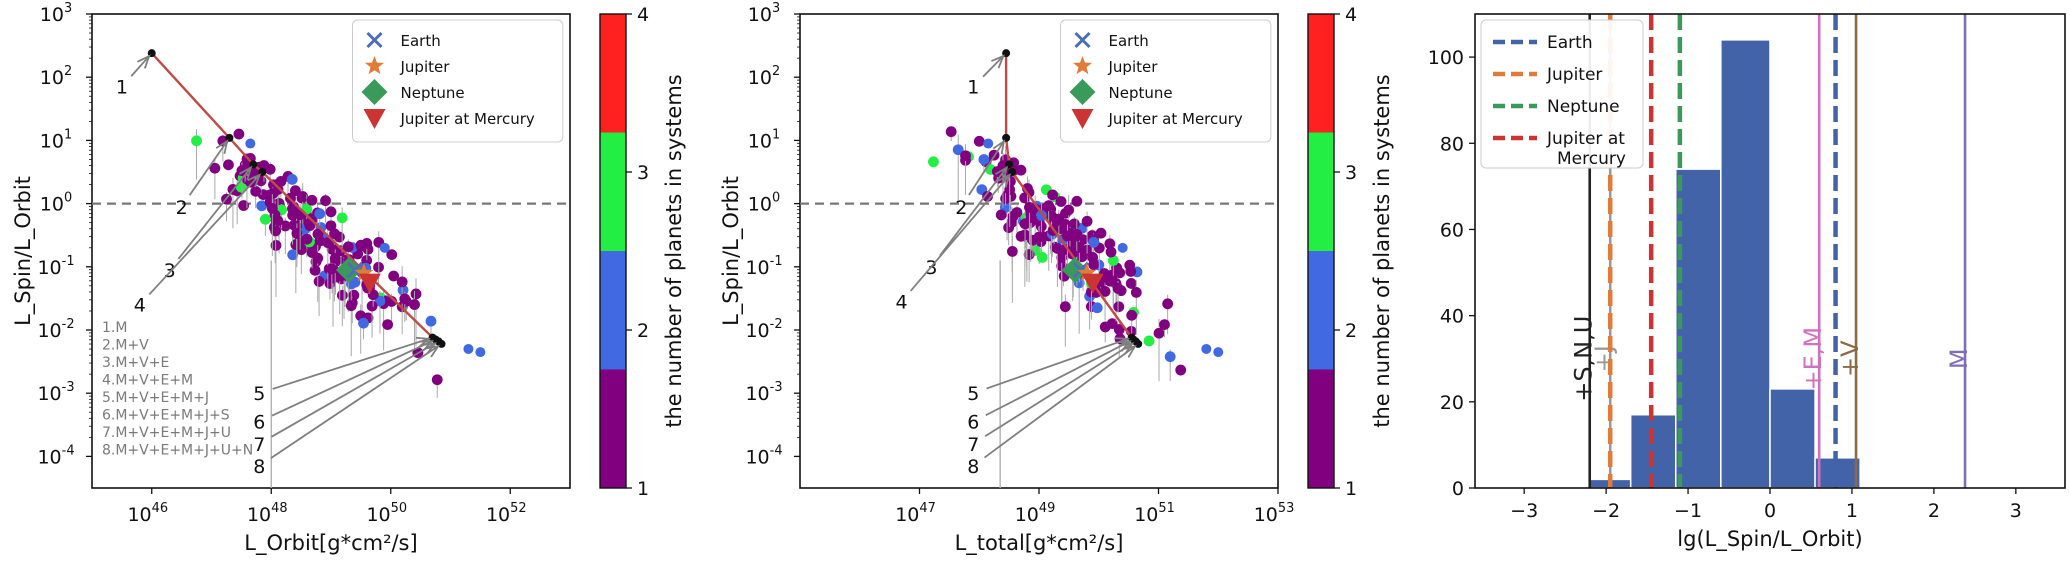  What do you see at coordinates (1458, 489) in the screenshot?
I see `y-tick-label: 0` at bounding box center [1458, 489].